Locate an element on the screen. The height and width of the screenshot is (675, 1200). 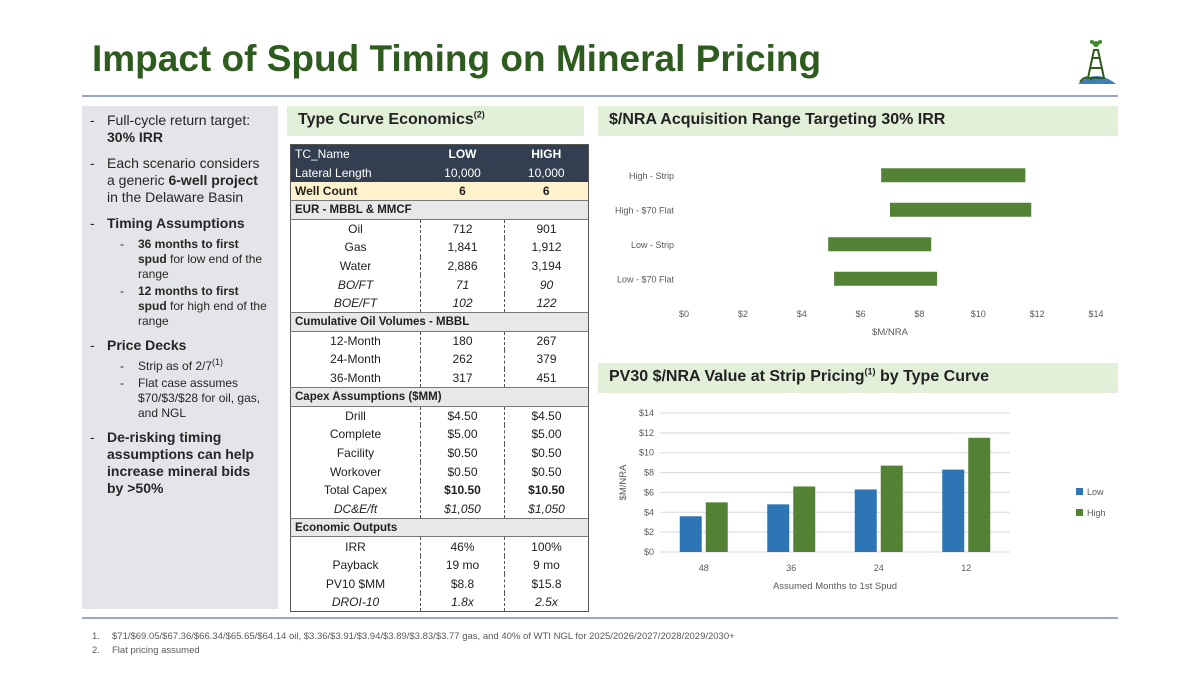
high-value: 901 is located at coordinates (546, 228).